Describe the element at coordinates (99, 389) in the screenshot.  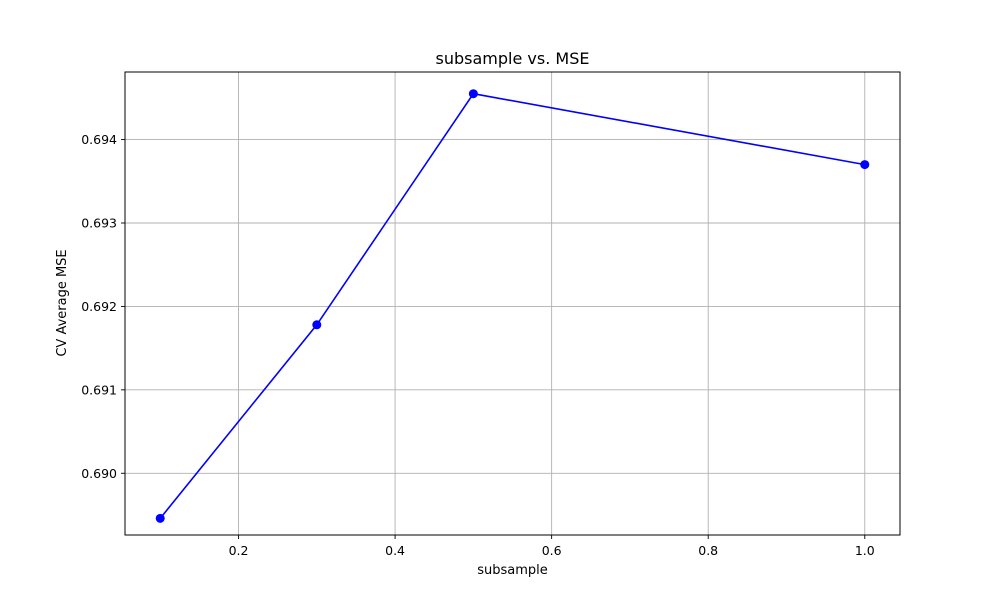
I see `y-tick-label: 0.691` at that location.